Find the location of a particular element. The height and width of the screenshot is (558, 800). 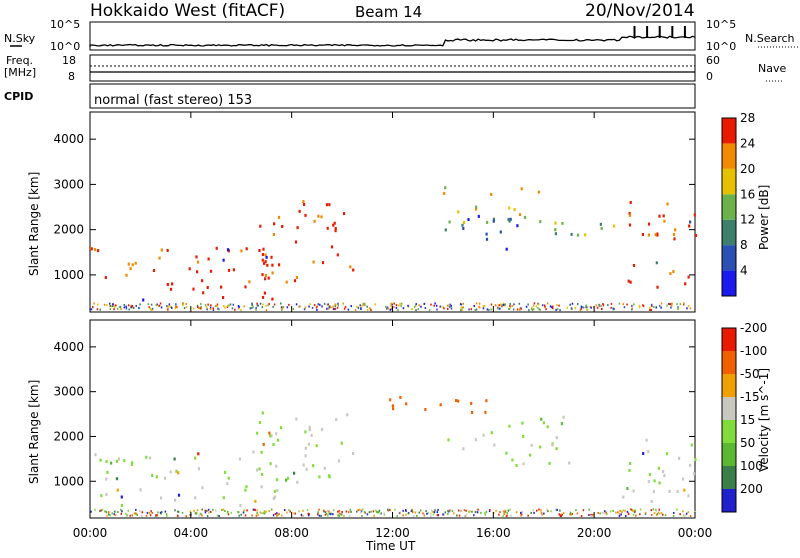

x-tick-label: 20:00 is located at coordinates (594, 533).